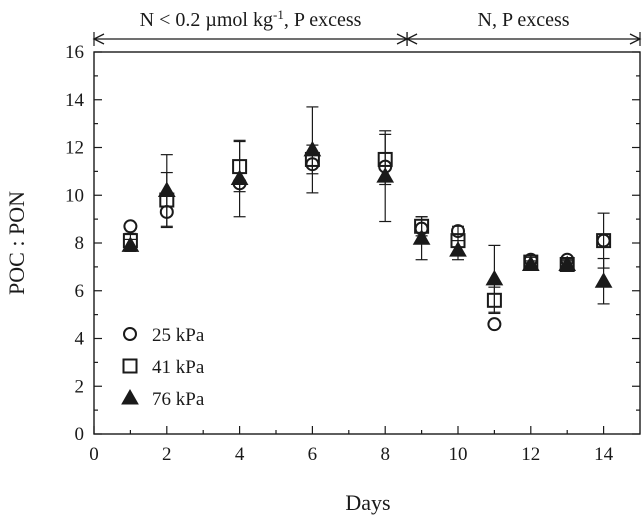 The image size is (644, 518). I want to click on legend: 25 kPa 41 kPa 76 kPa, so click(163, 367).